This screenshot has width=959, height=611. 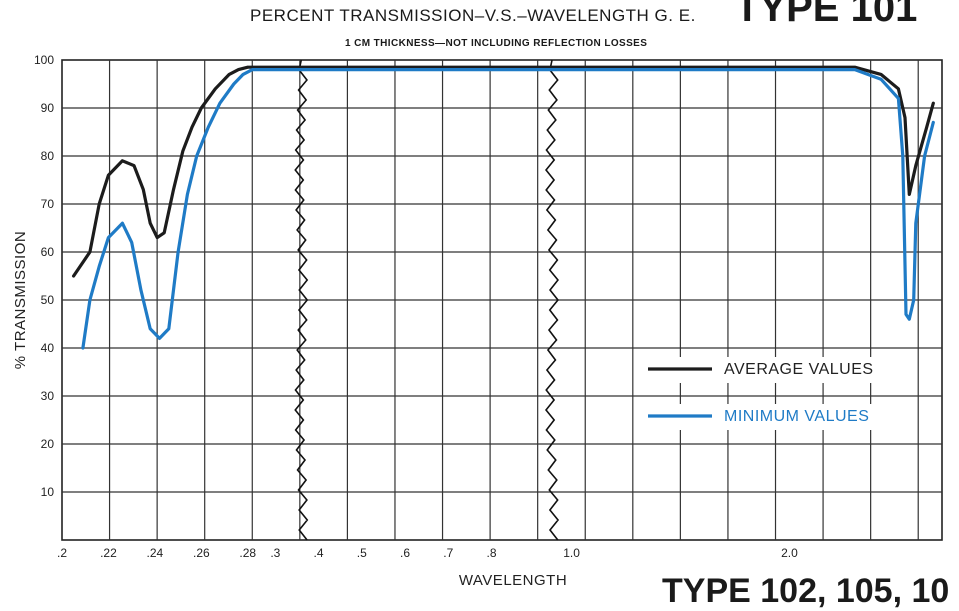 I want to click on legend: AVERAGE VALUES MINIMUM VALUES, so click(x=774, y=393).